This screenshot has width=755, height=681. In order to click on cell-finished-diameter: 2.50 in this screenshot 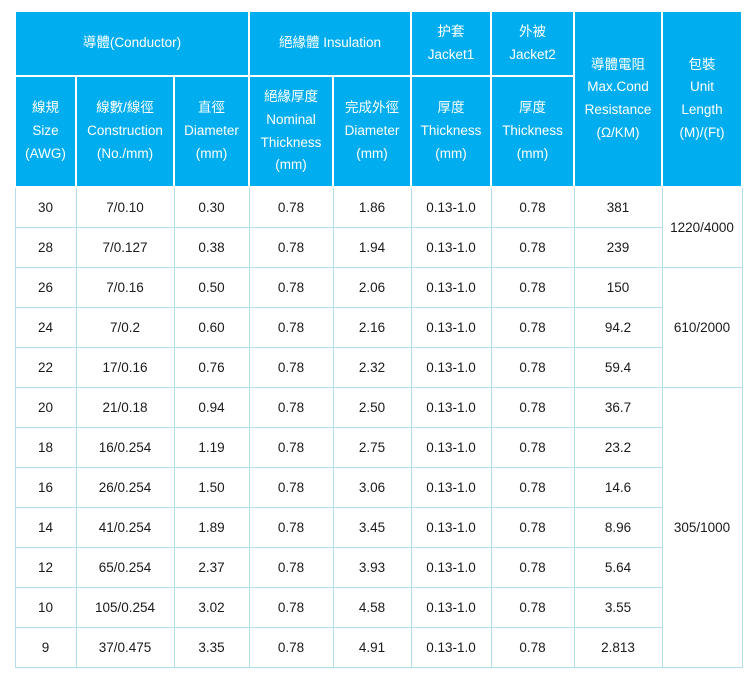, I will do `click(372, 407)`.